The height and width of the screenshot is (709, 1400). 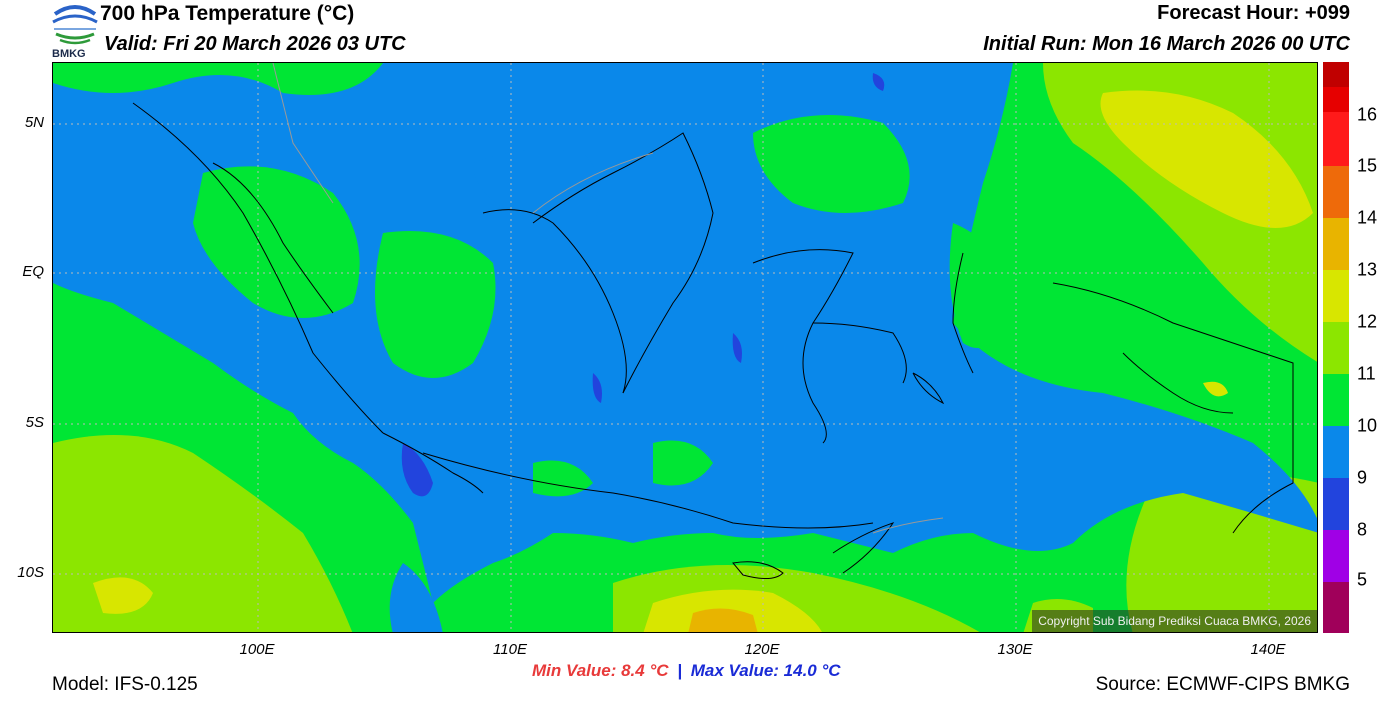 I want to click on colorbar-label: 15, so click(x=1367, y=165).